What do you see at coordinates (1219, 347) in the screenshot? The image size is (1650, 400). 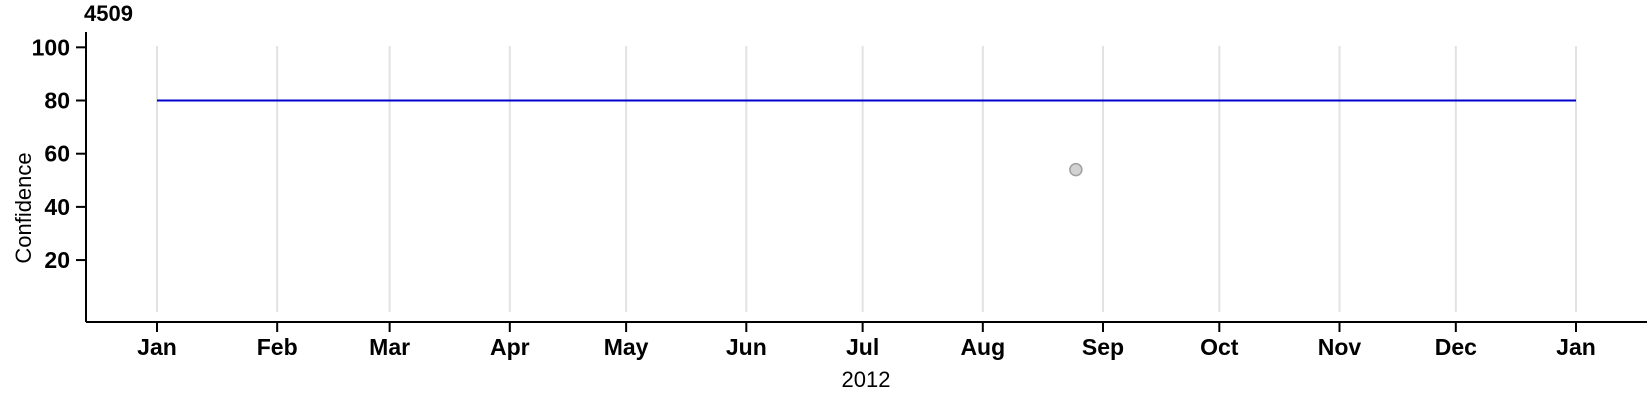 I see `x-tick-label: Oct` at bounding box center [1219, 347].